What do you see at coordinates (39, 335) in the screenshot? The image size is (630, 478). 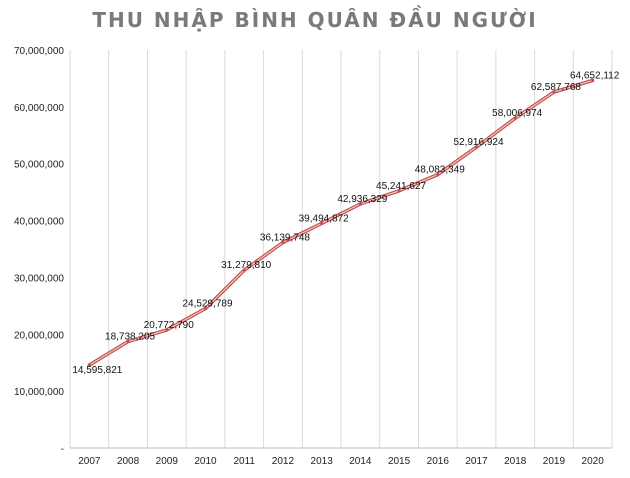 I see `y-tick-label: 20,000,000` at bounding box center [39, 335].